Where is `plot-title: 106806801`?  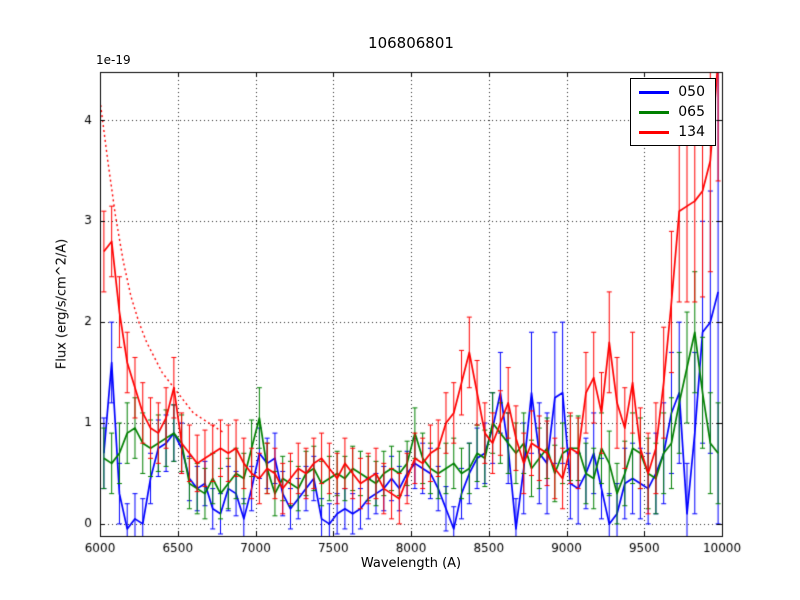 plot-title: 106806801 is located at coordinates (411, 43).